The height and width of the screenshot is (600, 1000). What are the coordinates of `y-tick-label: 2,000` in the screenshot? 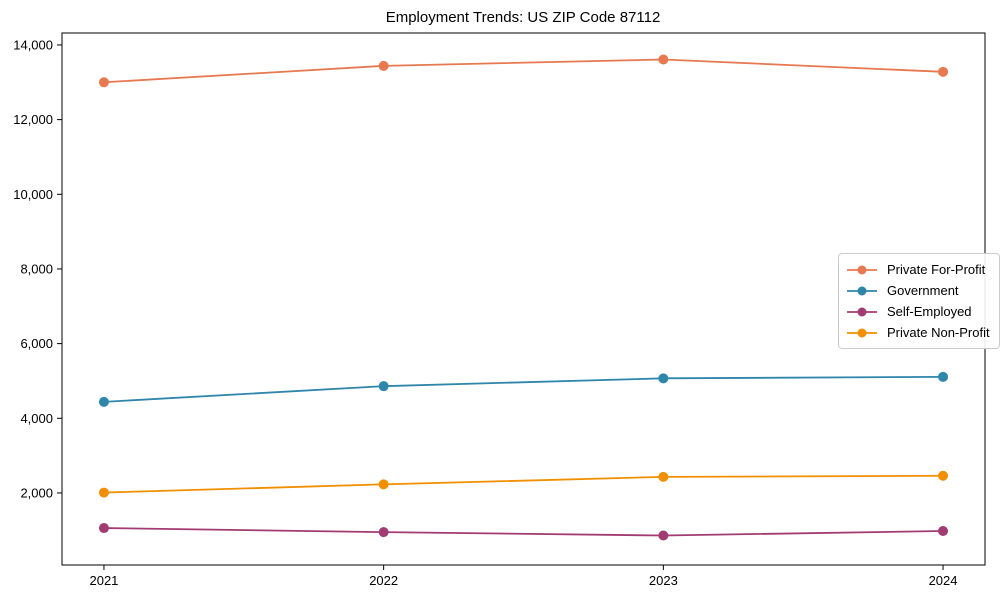 It's located at (36, 492).